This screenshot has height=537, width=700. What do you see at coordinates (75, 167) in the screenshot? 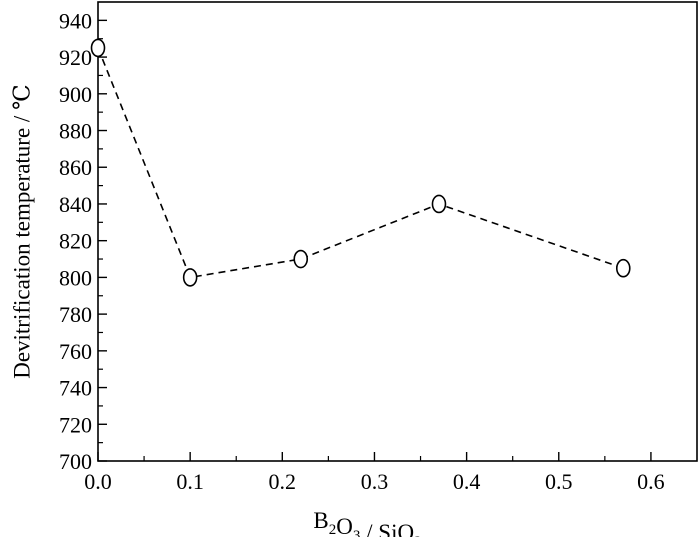
I see `y-tick-label: 860` at bounding box center [75, 167].